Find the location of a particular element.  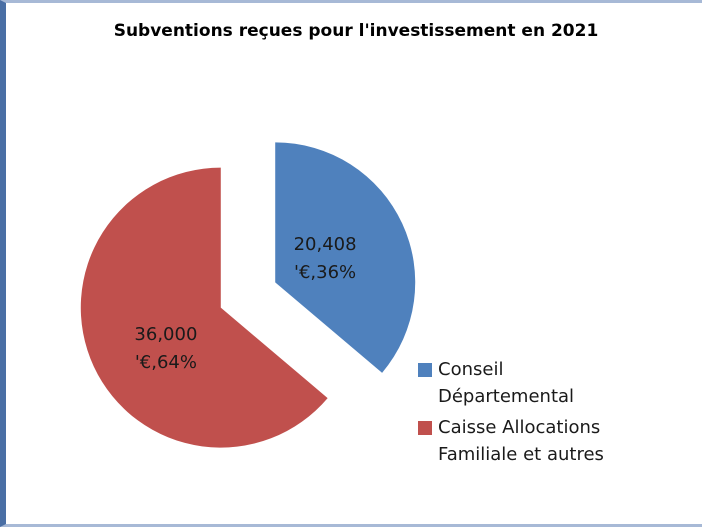

legend-label: Conseil Départemental is located at coordinates (506, 383).